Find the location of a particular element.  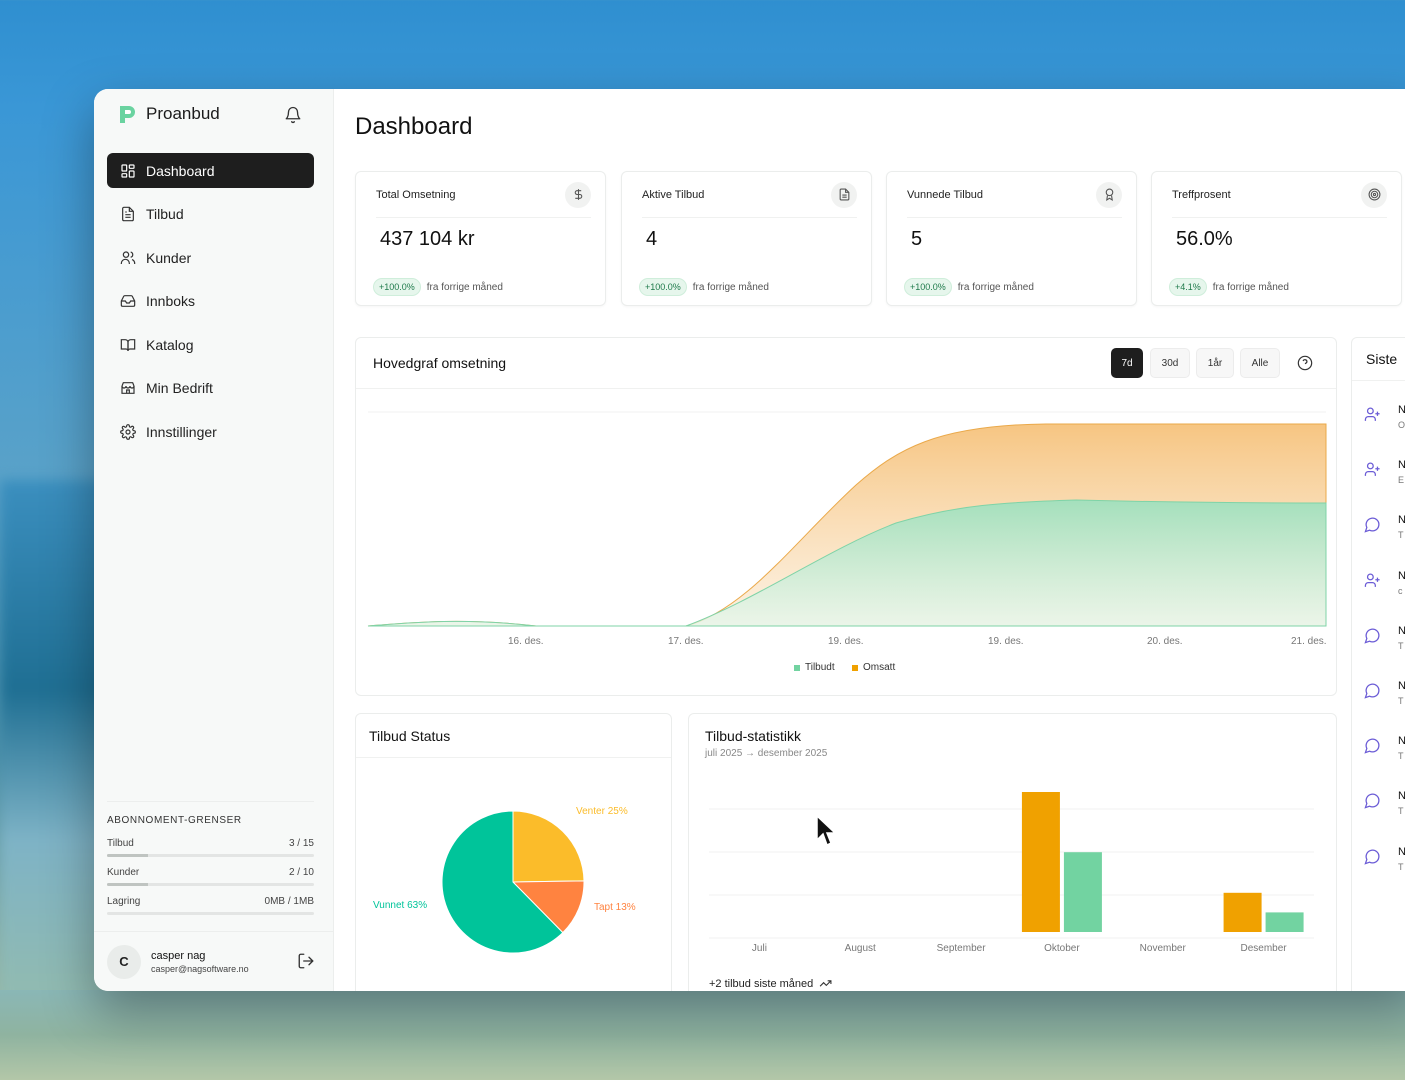

stats-card-title: Tilbud-statistikk is located at coordinates (753, 736).